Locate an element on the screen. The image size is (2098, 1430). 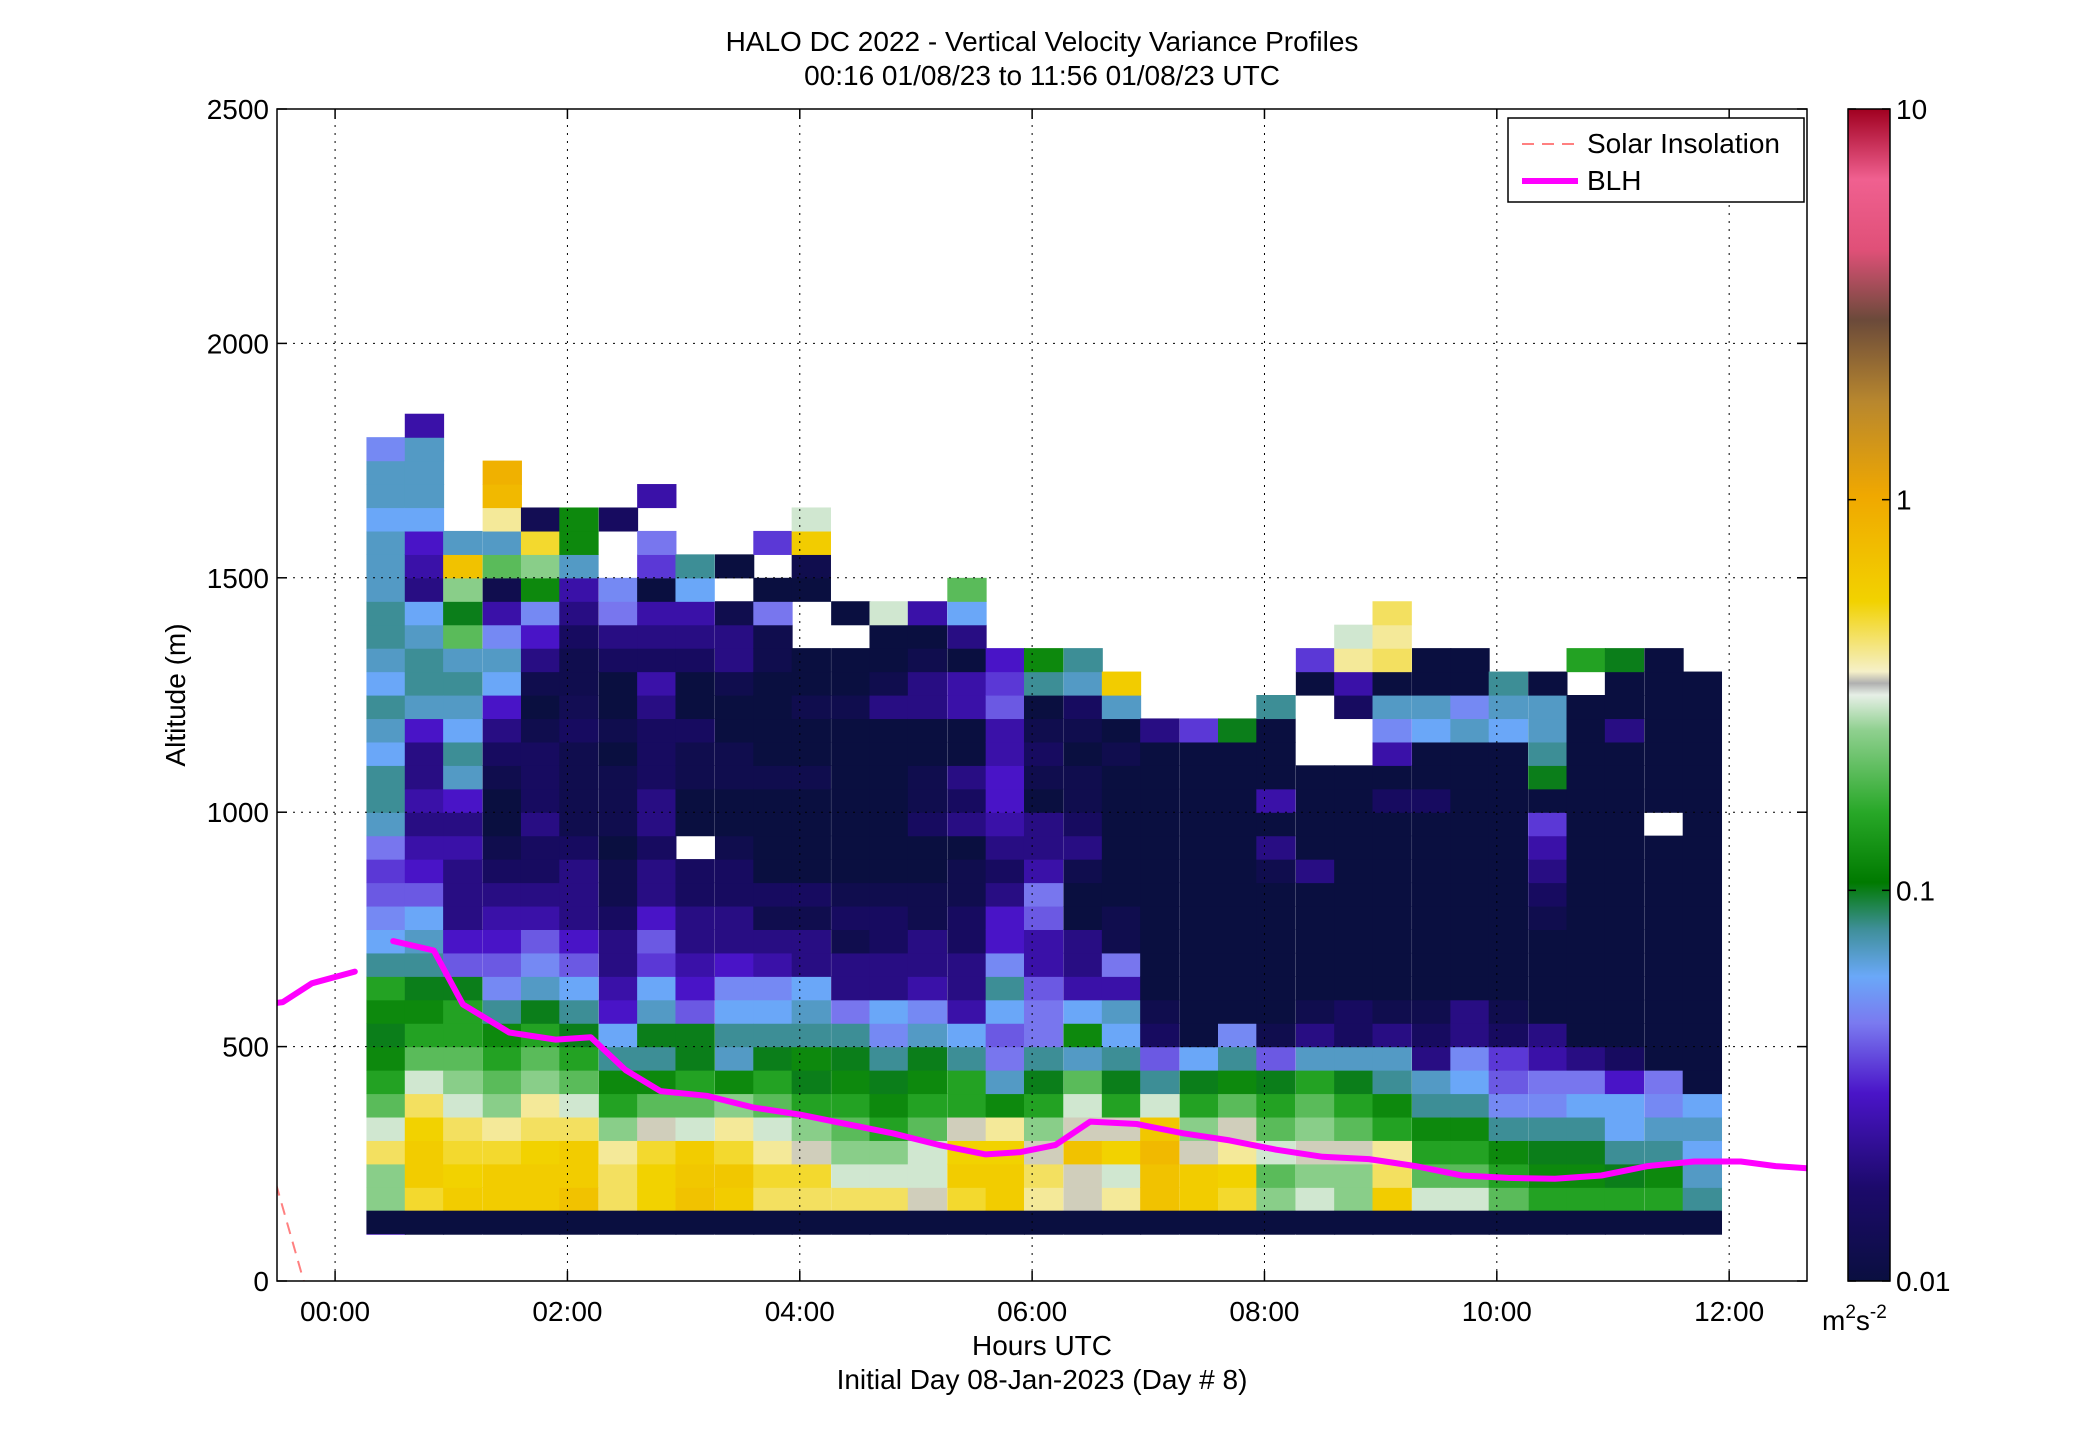
y-axis-label: Altitude (m) is located at coordinates (175, 694).